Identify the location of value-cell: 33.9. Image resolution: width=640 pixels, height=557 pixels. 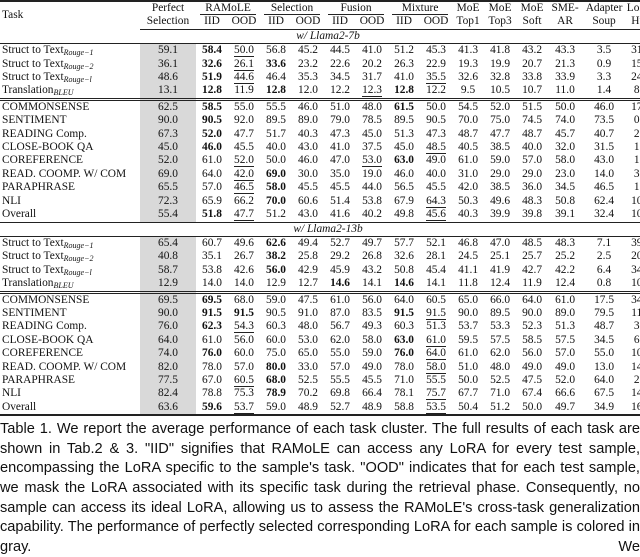
(565, 77).